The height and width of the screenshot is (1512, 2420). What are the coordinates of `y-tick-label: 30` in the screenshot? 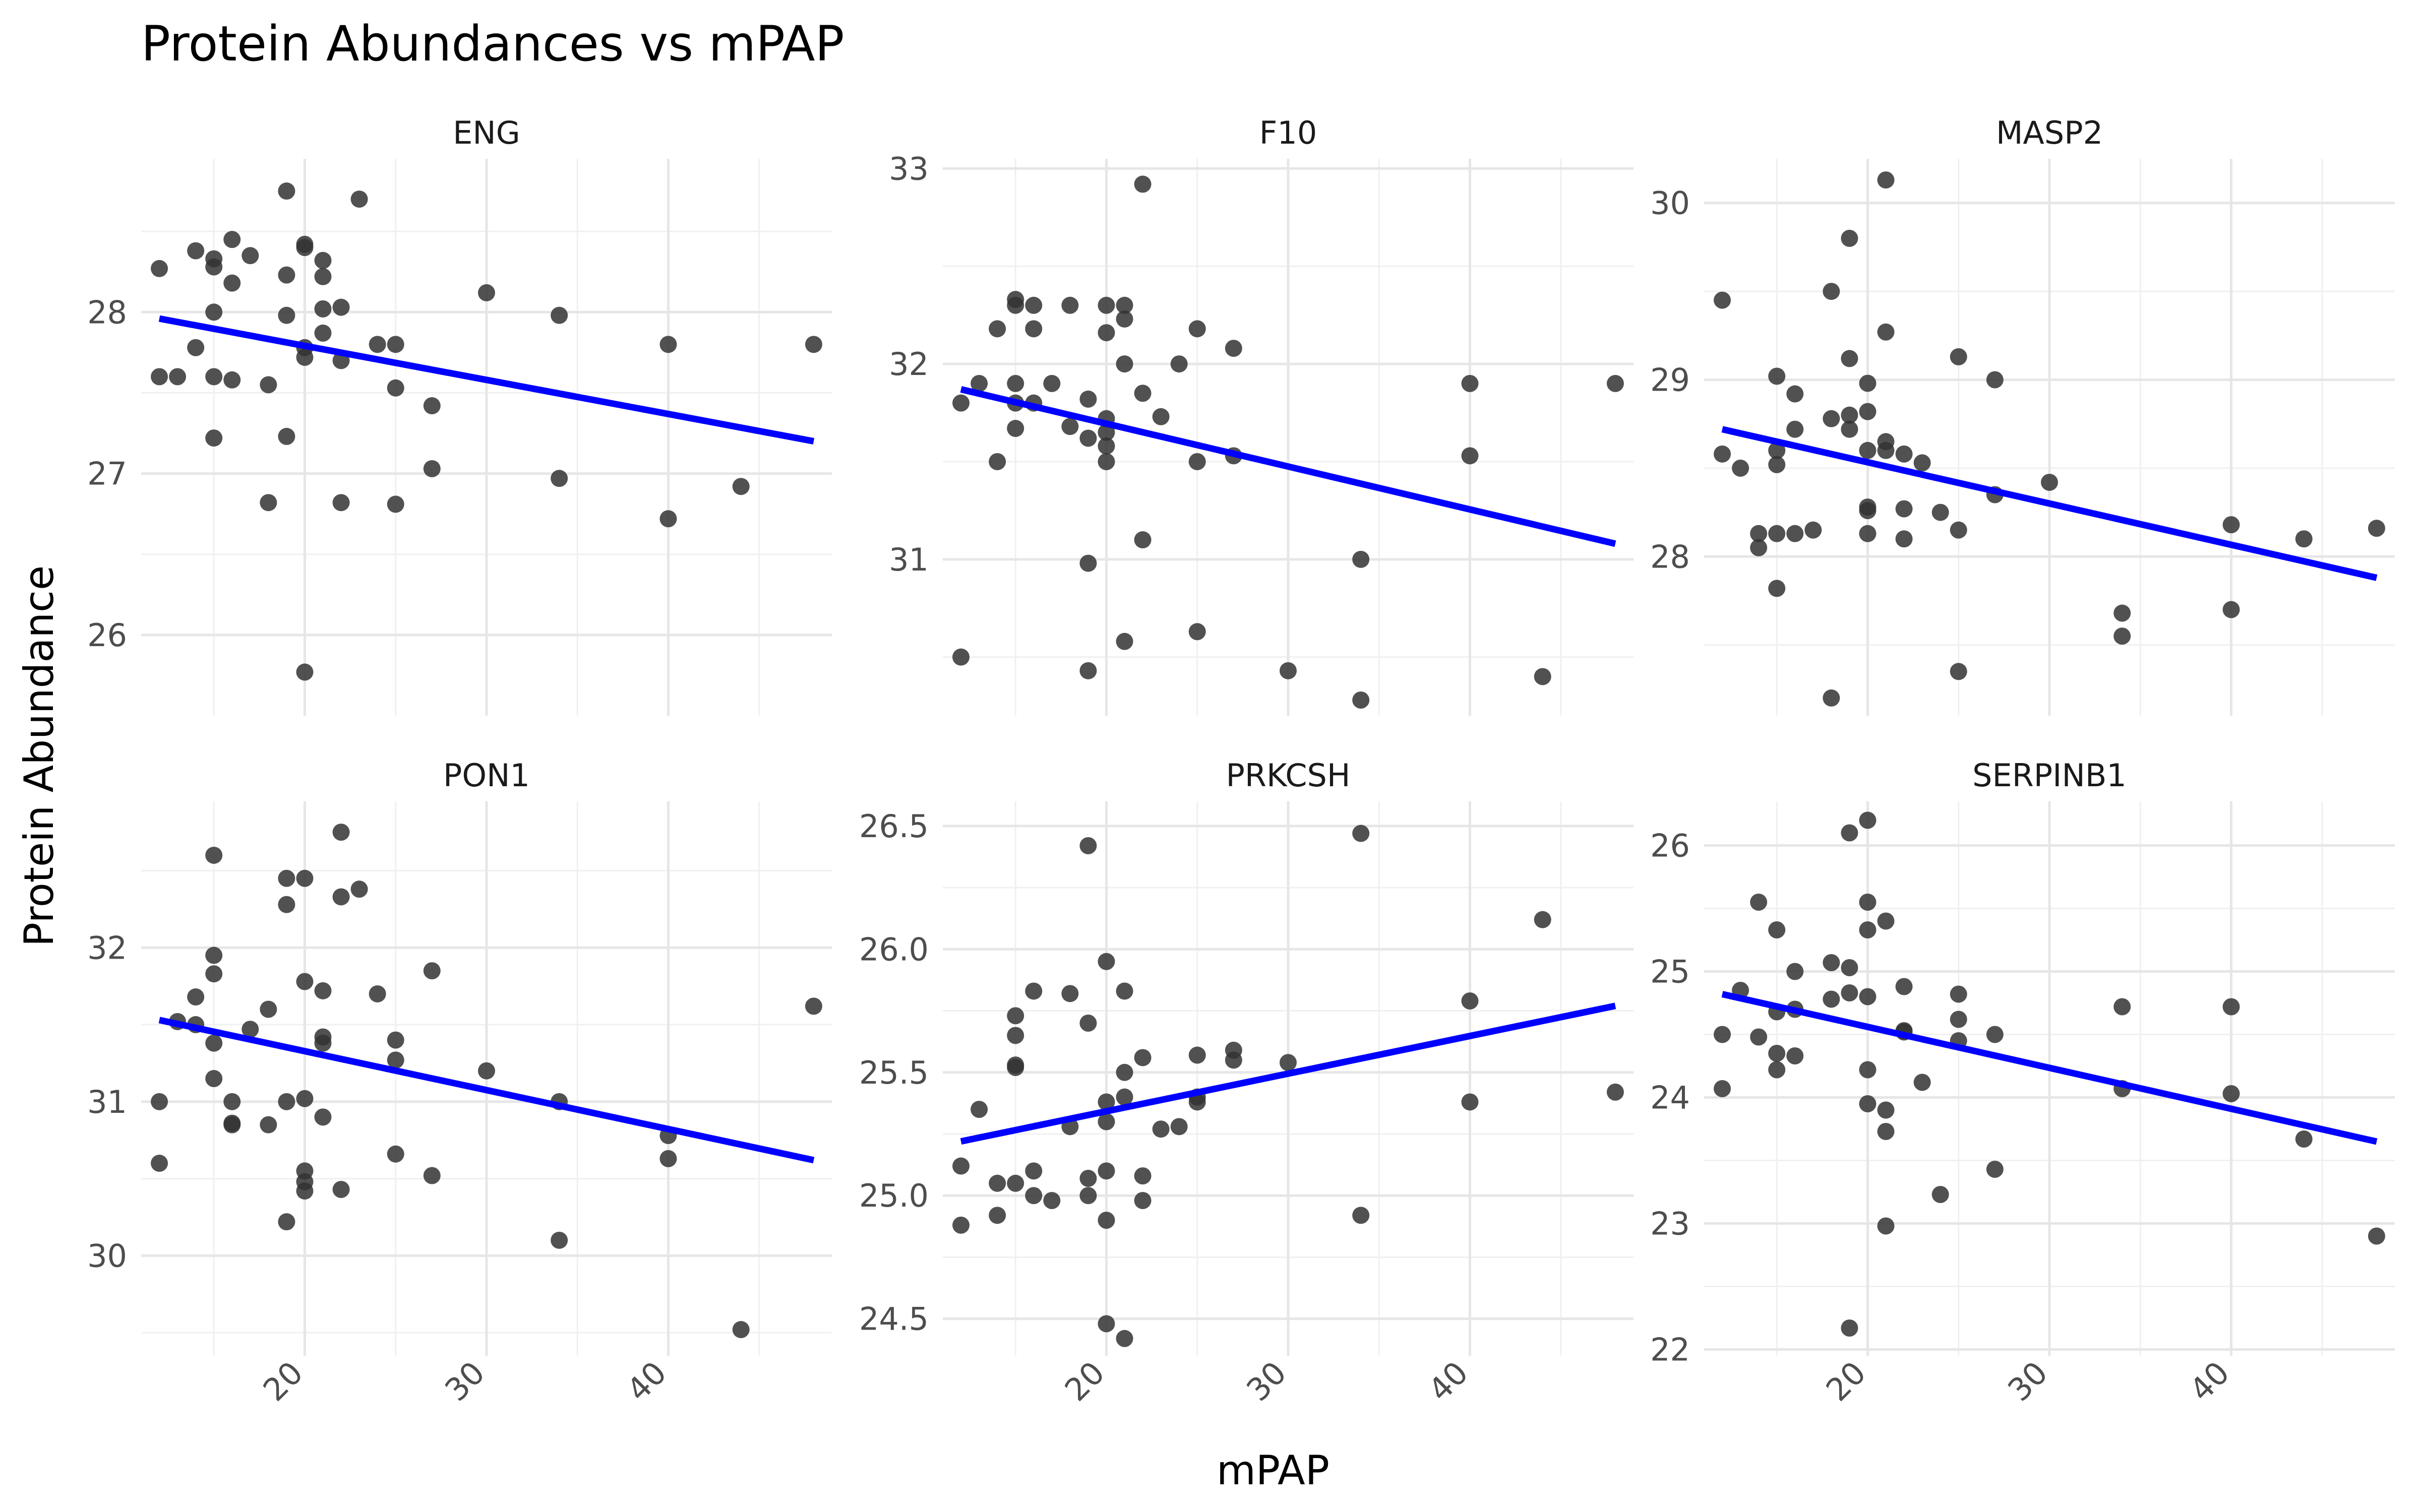 It's located at (1670, 203).